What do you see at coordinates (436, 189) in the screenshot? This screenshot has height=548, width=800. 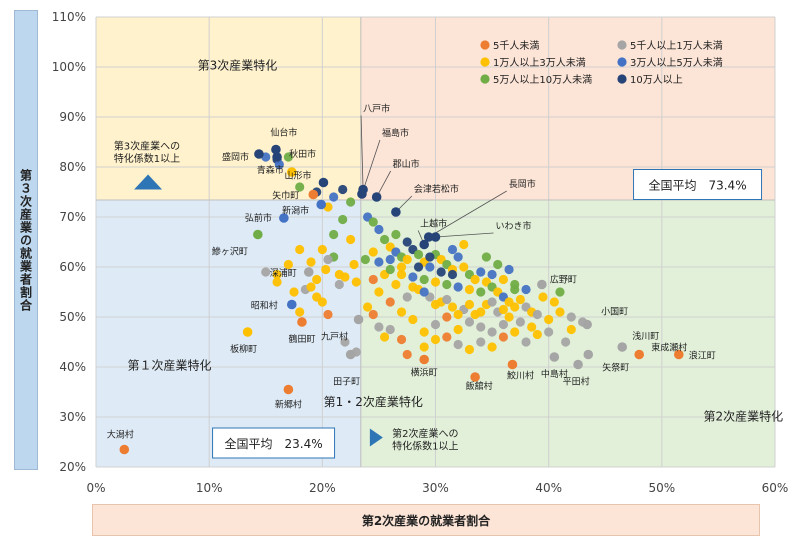 I see `point-label: 会津若松市` at bounding box center [436, 189].